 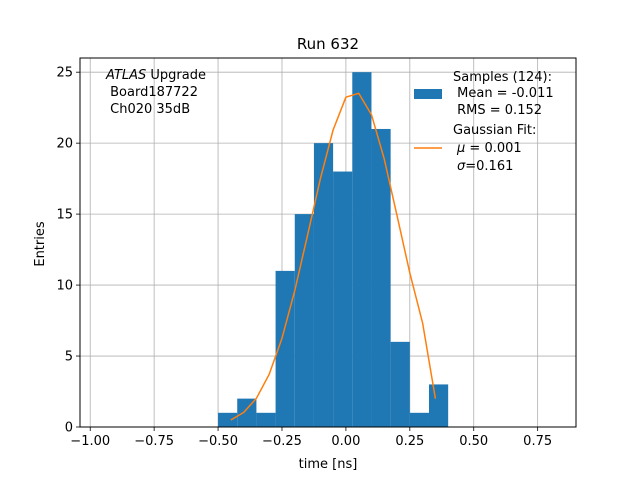 I want to click on legend-sigma-value: =0.161, so click(x=489, y=166).